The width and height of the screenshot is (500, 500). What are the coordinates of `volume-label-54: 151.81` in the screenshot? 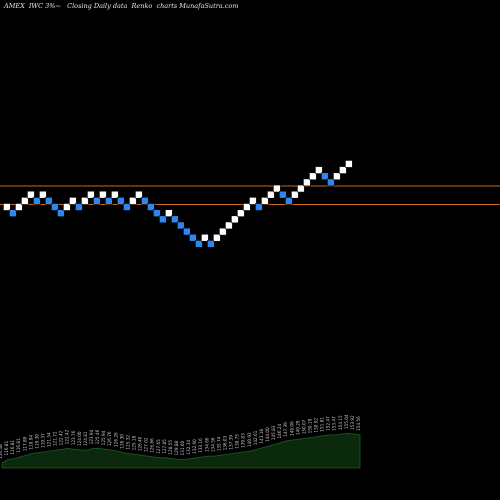 It's located at (322, 424).